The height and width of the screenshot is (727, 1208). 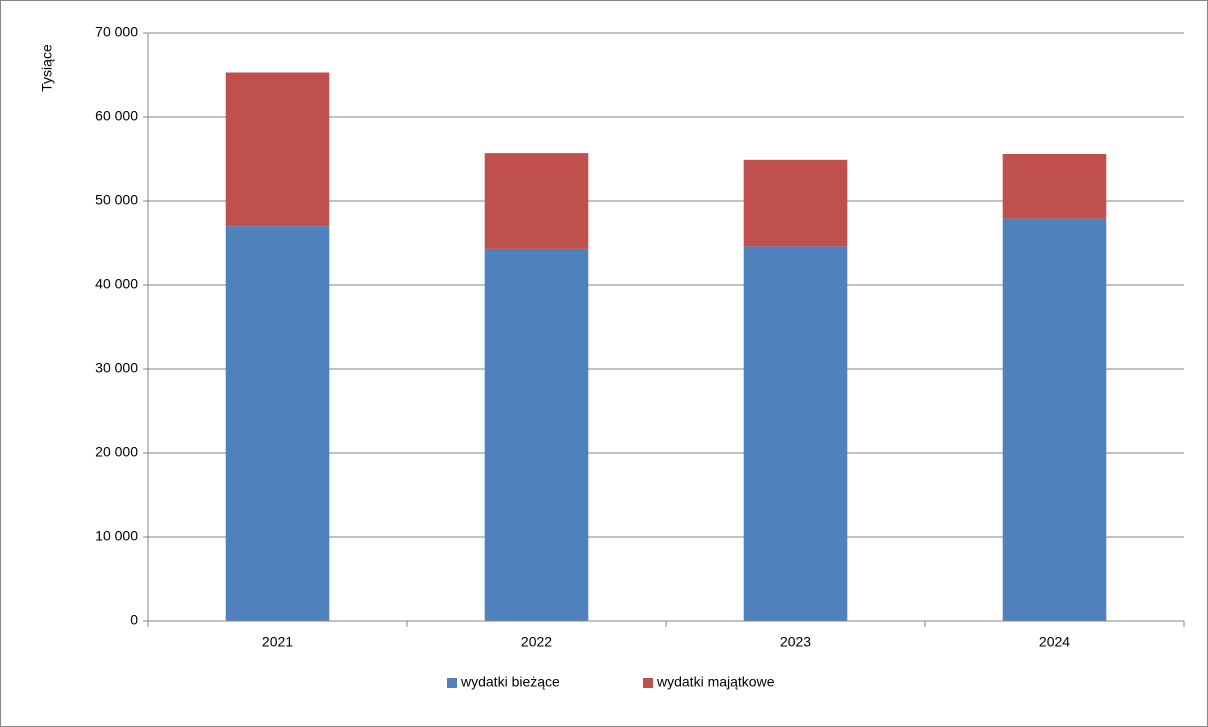 I want to click on y-tick-label: 0, so click(x=134, y=620).